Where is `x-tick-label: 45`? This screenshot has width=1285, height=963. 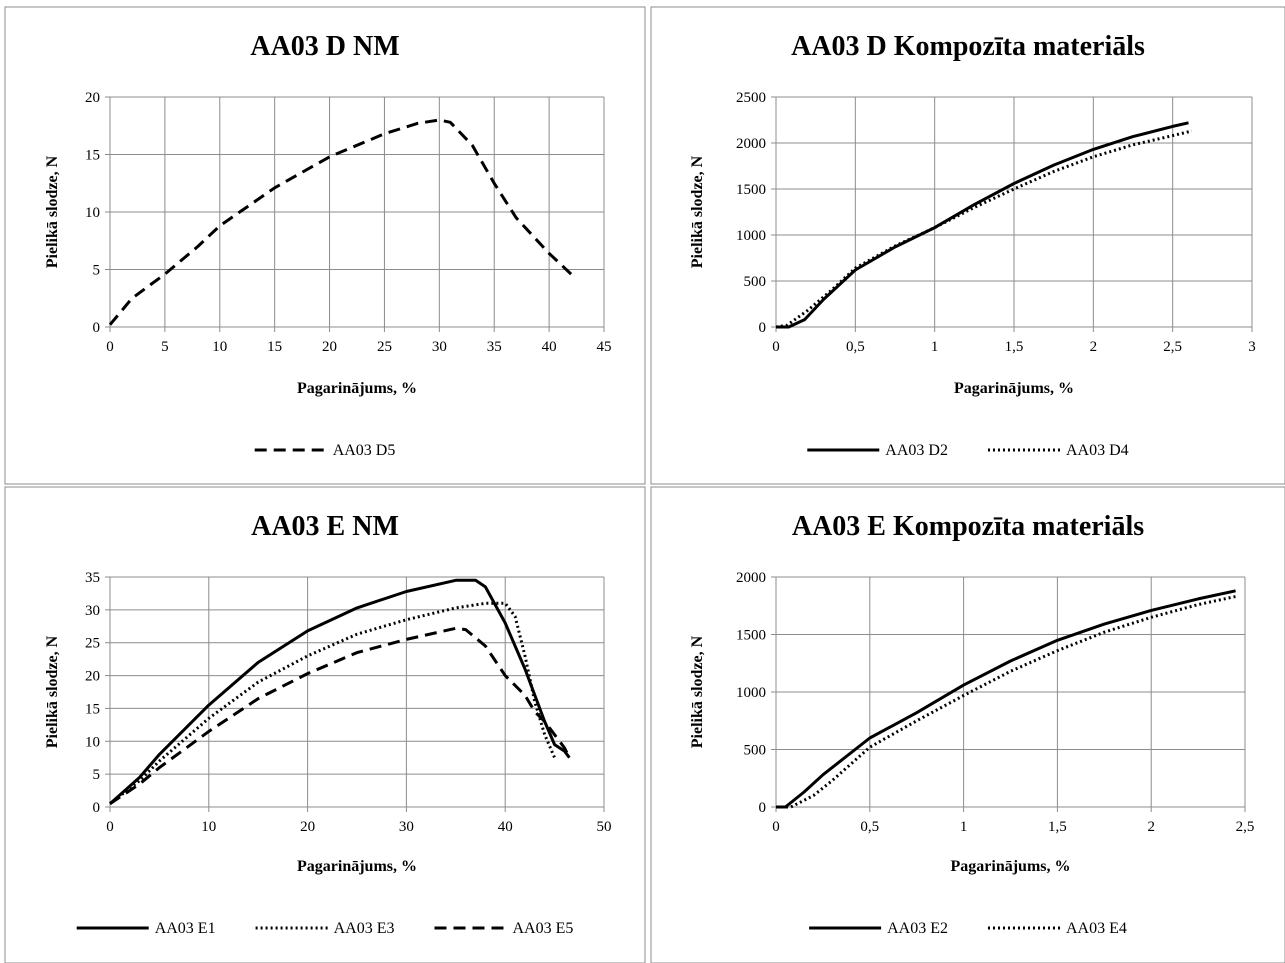
x-tick-label: 45 is located at coordinates (604, 347).